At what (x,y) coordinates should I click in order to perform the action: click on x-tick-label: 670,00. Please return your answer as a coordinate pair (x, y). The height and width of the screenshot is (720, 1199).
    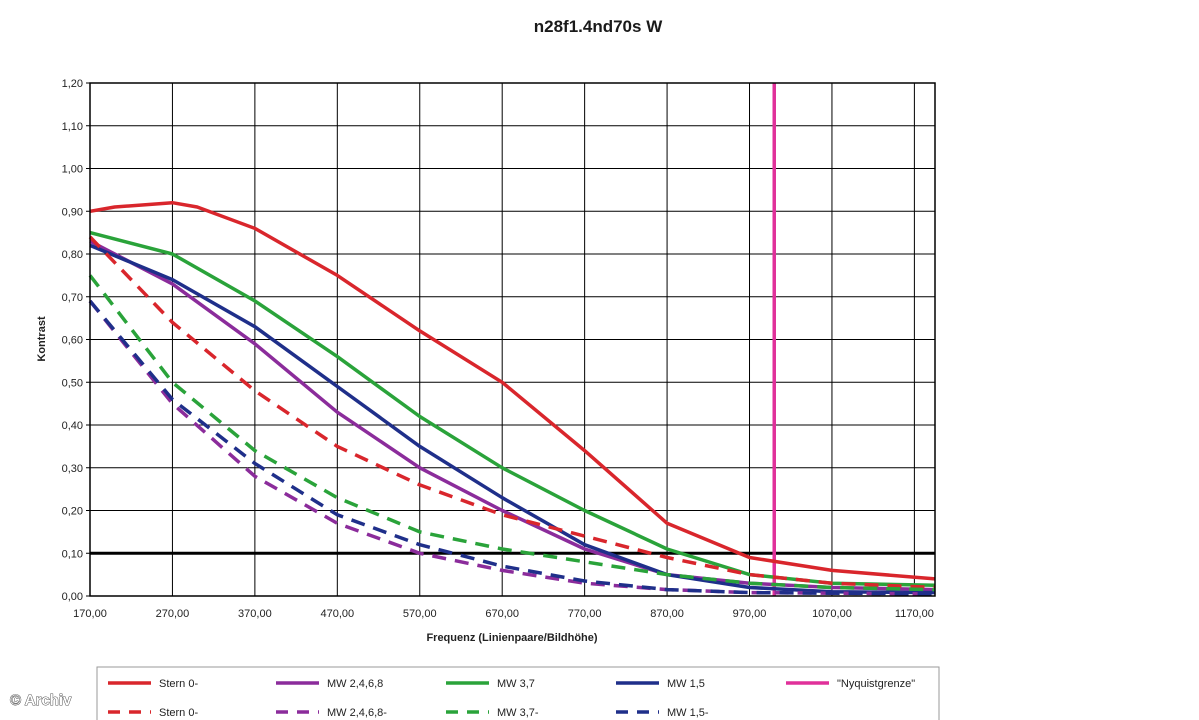
    Looking at the image, I should click on (502, 614).